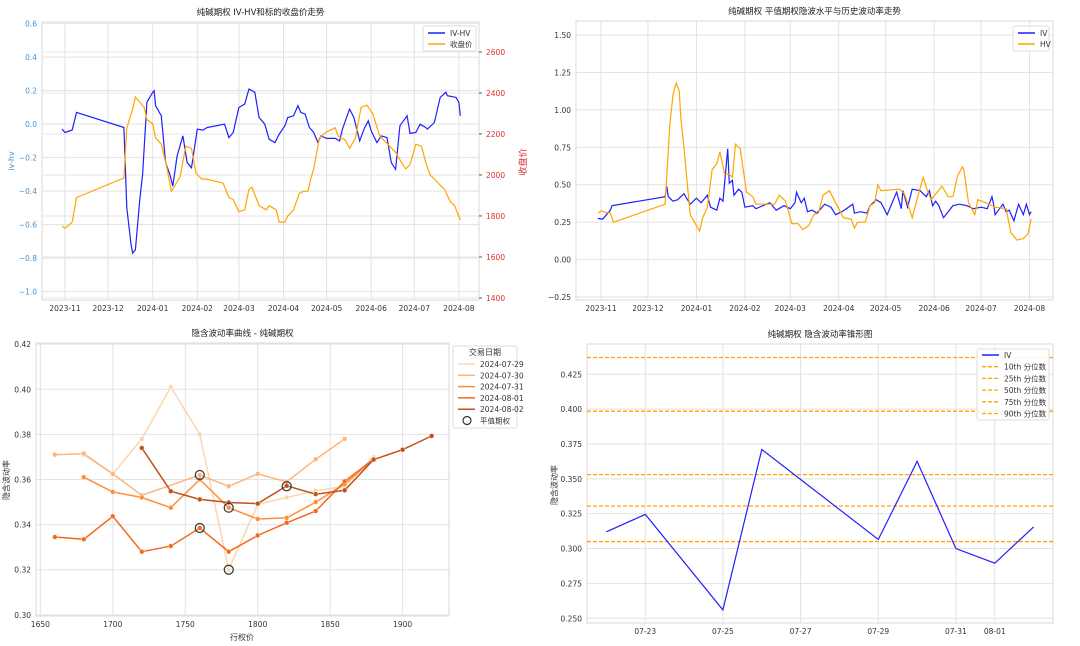 Image resolution: width=1080 pixels, height=646 pixels. I want to click on x-tick-label: 07-27, so click(801, 631).